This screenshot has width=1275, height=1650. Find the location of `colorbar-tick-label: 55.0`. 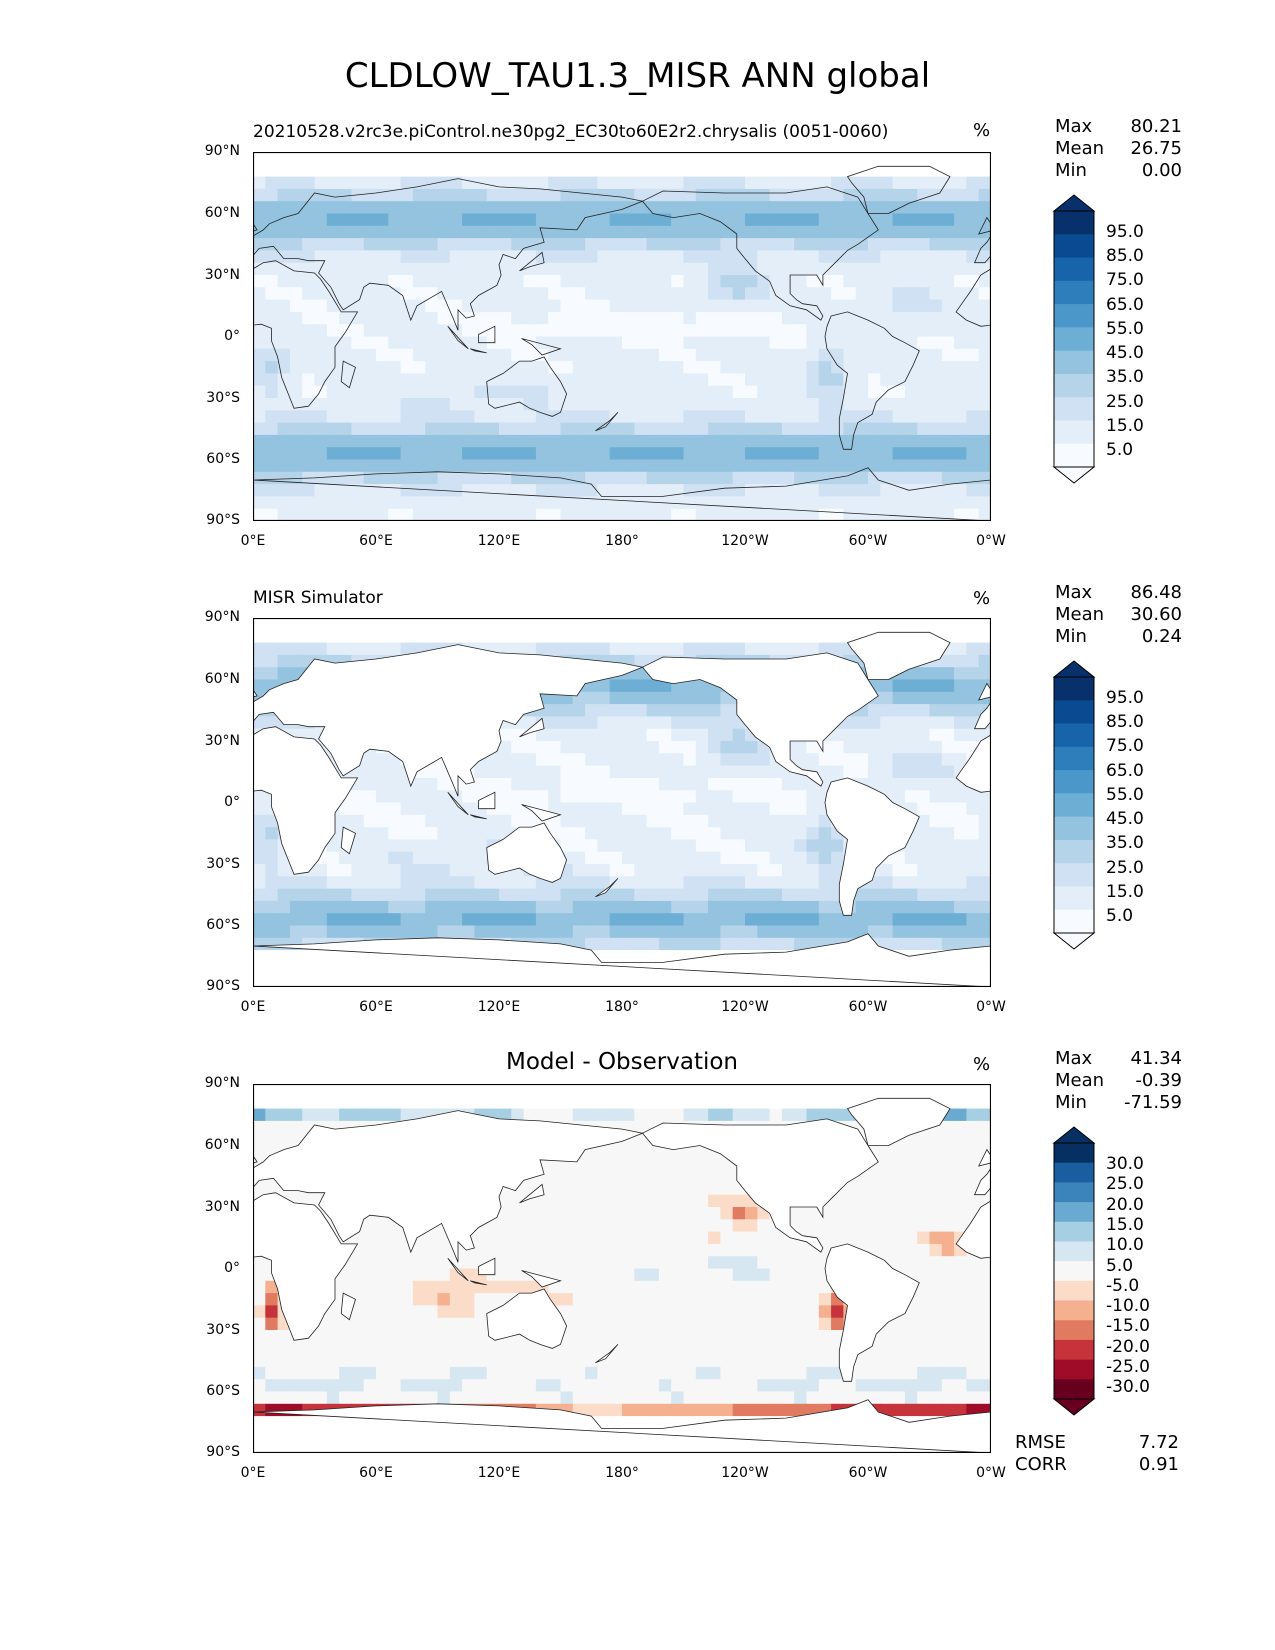

colorbar-tick-label: 55.0 is located at coordinates (1125, 795).